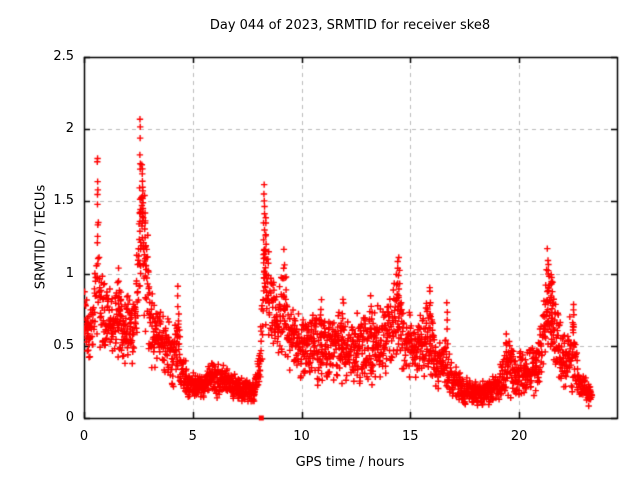 This screenshot has height=480, width=640. I want to click on x-tick-label: 0, so click(84, 436).